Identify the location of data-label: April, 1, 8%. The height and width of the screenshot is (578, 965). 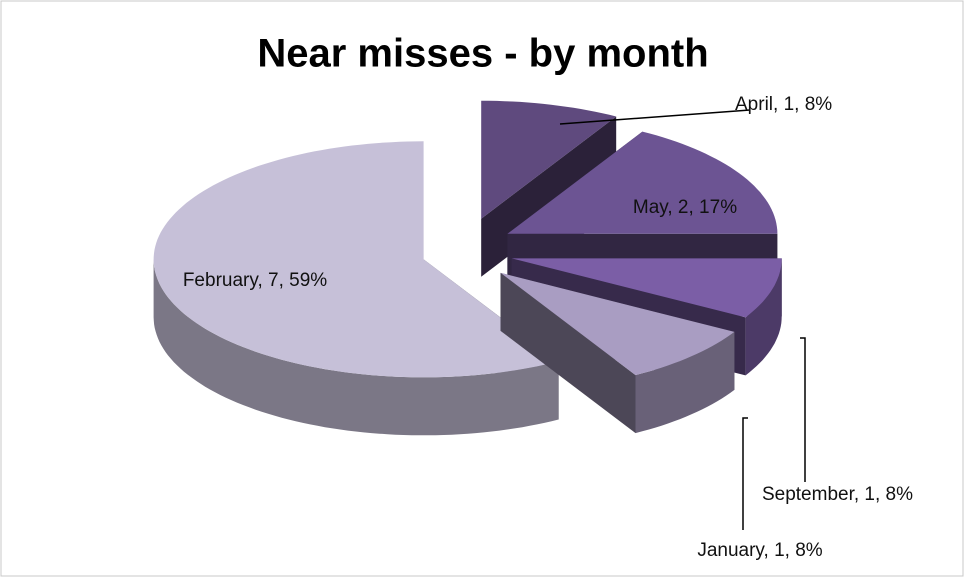
(784, 104).